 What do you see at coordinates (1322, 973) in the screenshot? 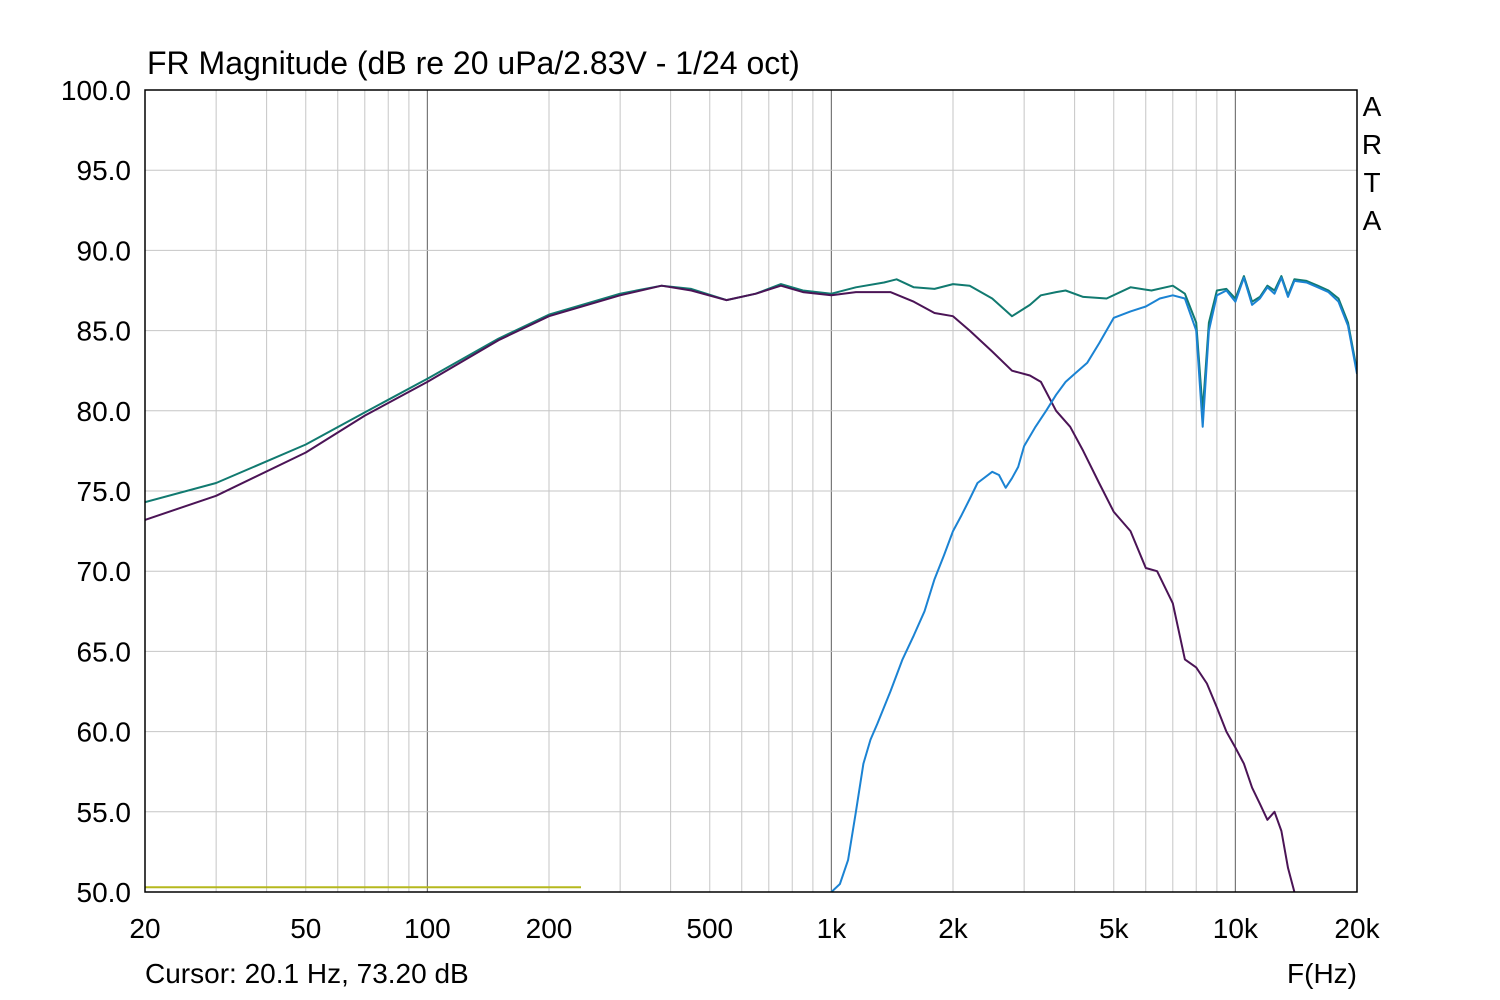
I see `x-axis-label: F(Hz)` at bounding box center [1322, 973].